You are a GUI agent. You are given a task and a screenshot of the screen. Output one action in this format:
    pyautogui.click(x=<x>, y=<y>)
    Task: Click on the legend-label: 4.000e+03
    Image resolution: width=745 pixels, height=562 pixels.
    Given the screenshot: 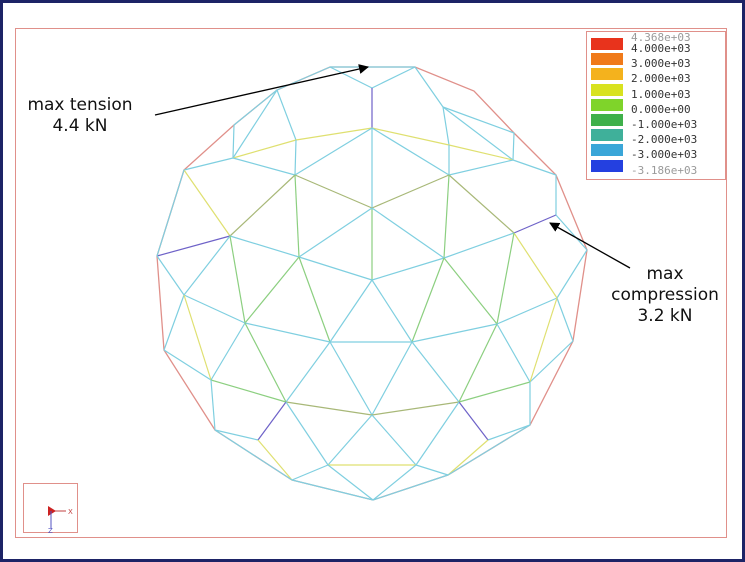 What is the action you would take?
    pyautogui.click(x=661, y=48)
    